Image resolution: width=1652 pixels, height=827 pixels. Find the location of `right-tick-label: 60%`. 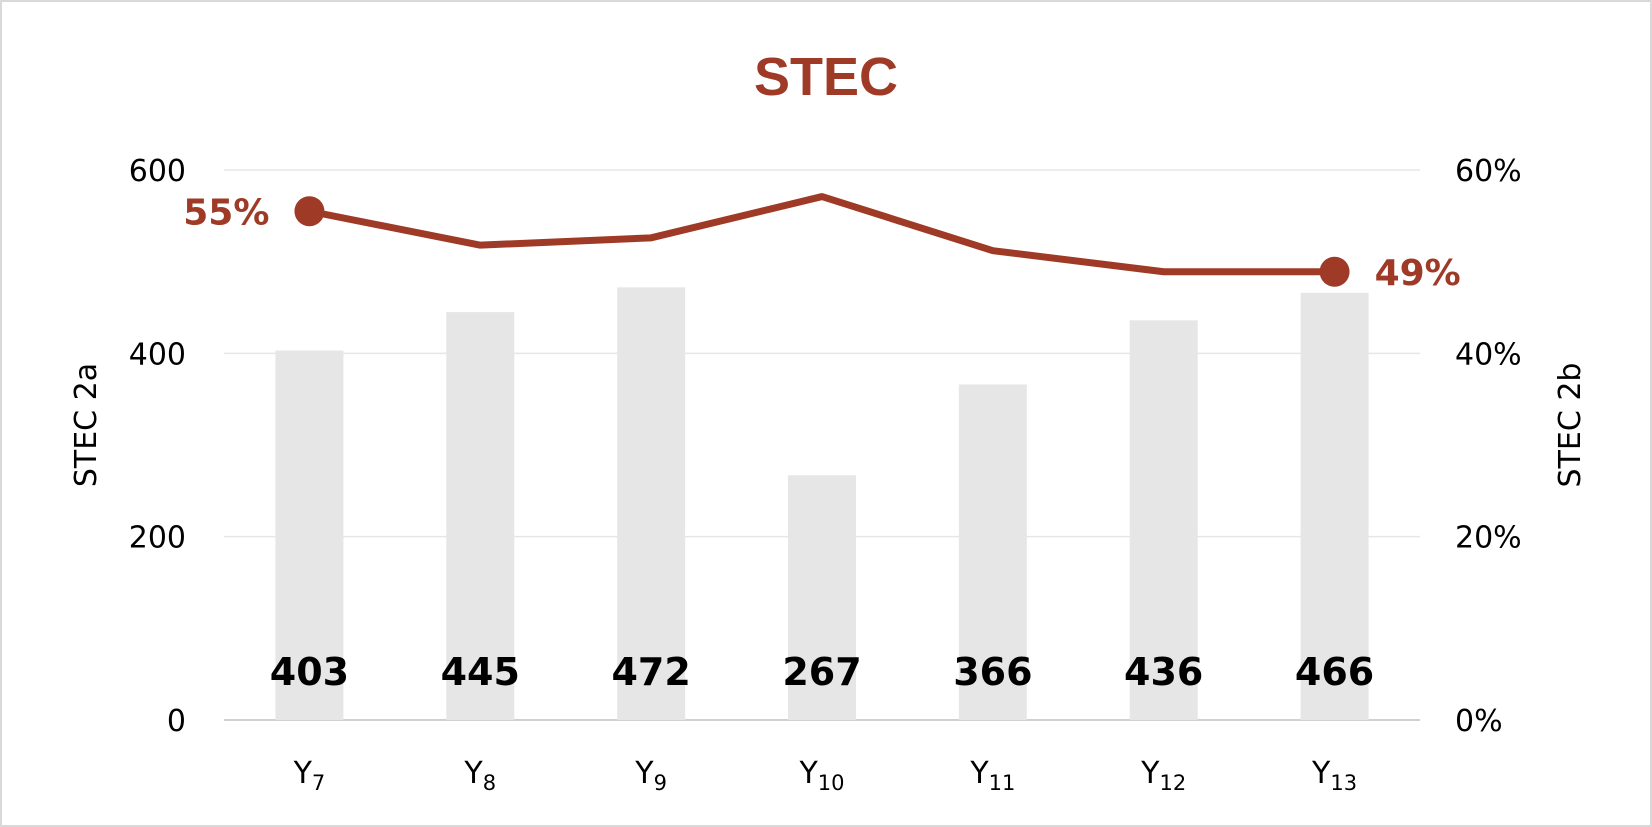

right-tick-label: 60% is located at coordinates (1488, 171).